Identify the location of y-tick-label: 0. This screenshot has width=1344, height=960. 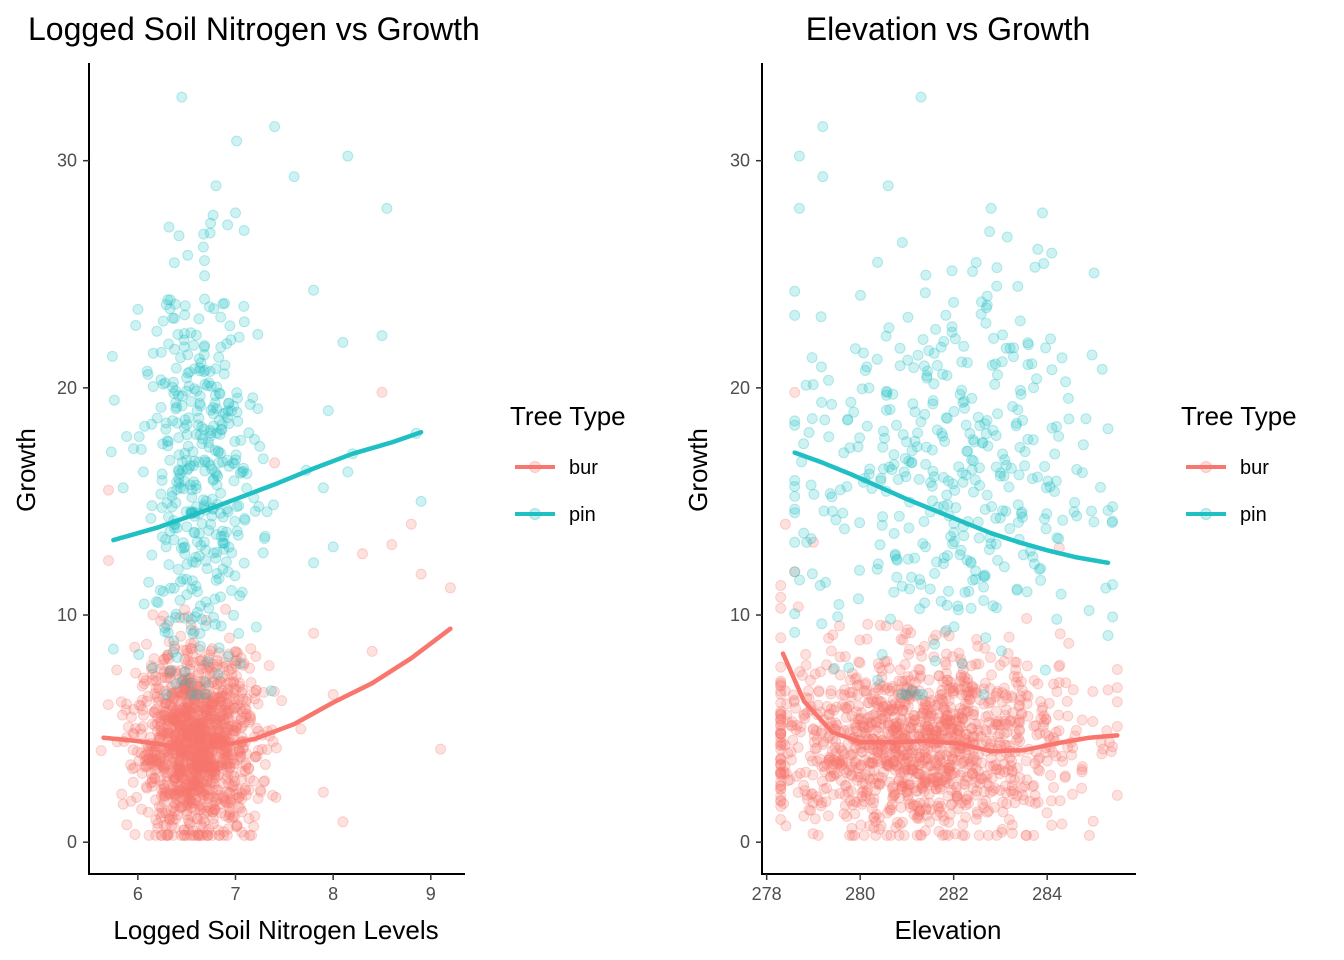
(72, 842).